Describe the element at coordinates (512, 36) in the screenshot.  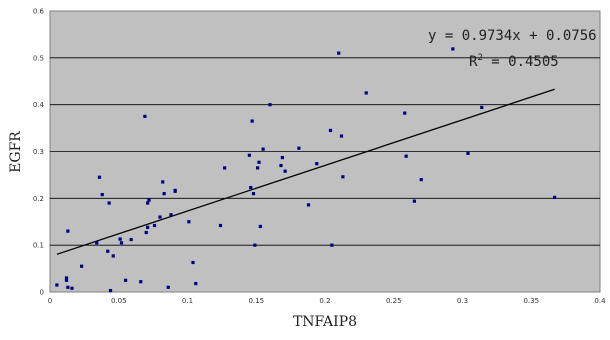
I see `equation-label: y = 0.9734x + 0.0756` at that location.